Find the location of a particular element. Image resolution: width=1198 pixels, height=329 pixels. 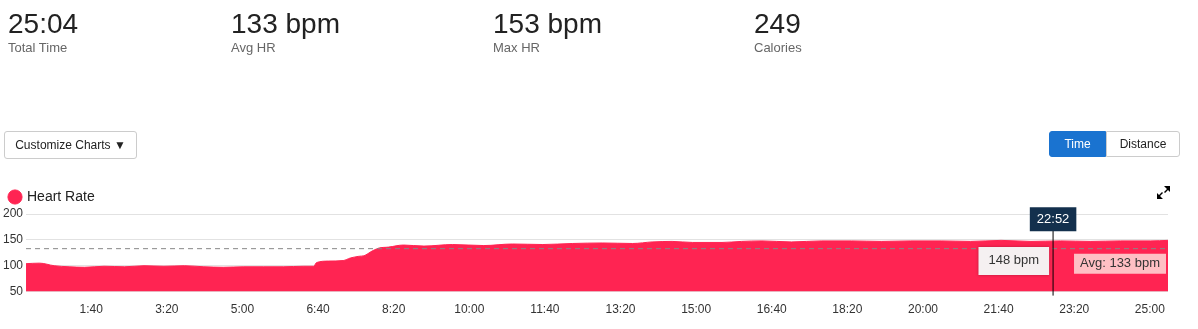

text: 25:04 is located at coordinates (43, 24).